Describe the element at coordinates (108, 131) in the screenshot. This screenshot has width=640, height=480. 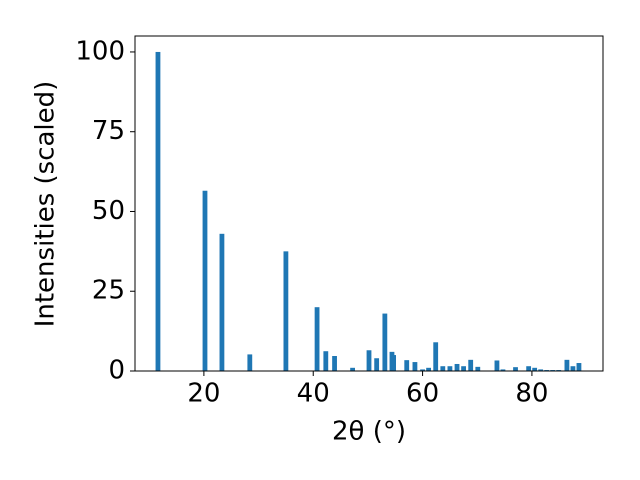
I see `y-tick-label: 75` at that location.